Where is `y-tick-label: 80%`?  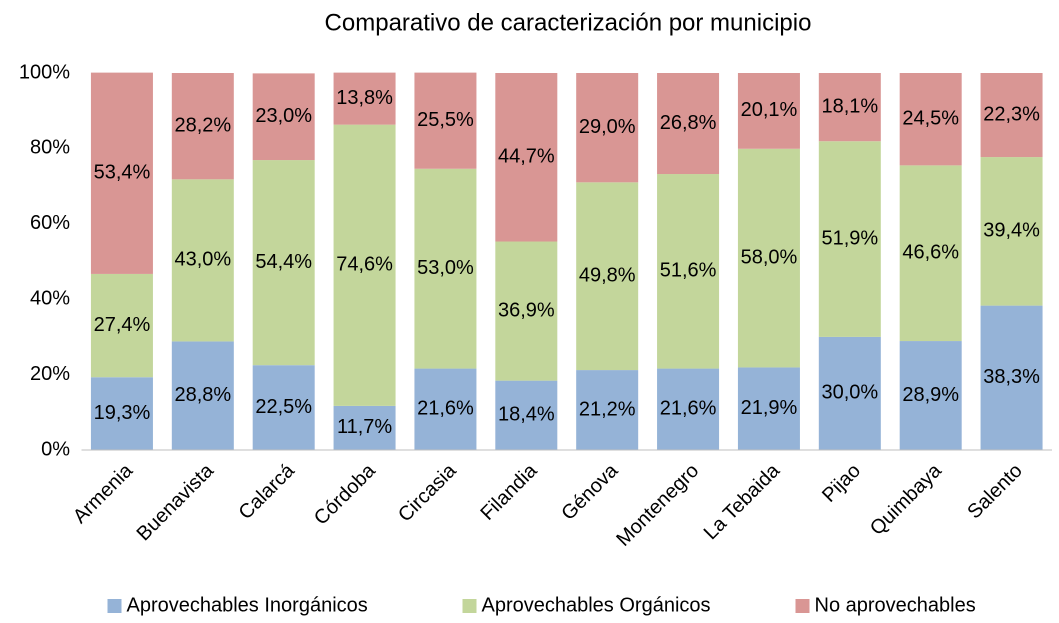 y-tick-label: 80% is located at coordinates (50, 148).